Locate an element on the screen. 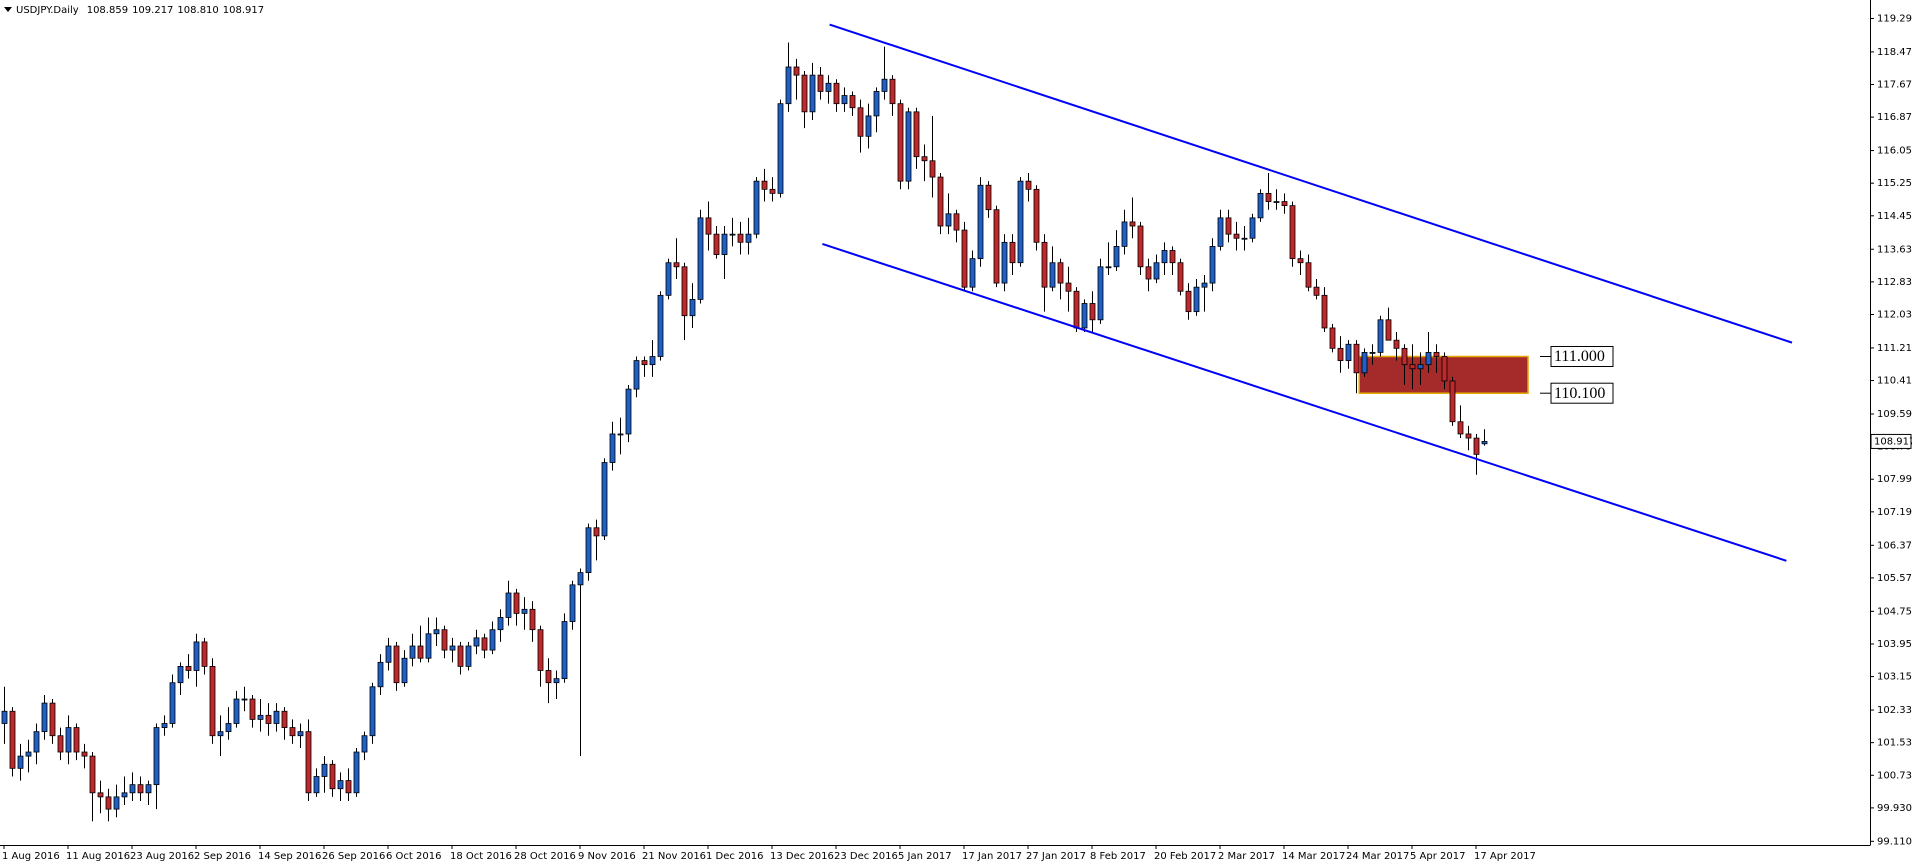  x-tick-label: 14 Mar 2017 is located at coordinates (1313, 856).